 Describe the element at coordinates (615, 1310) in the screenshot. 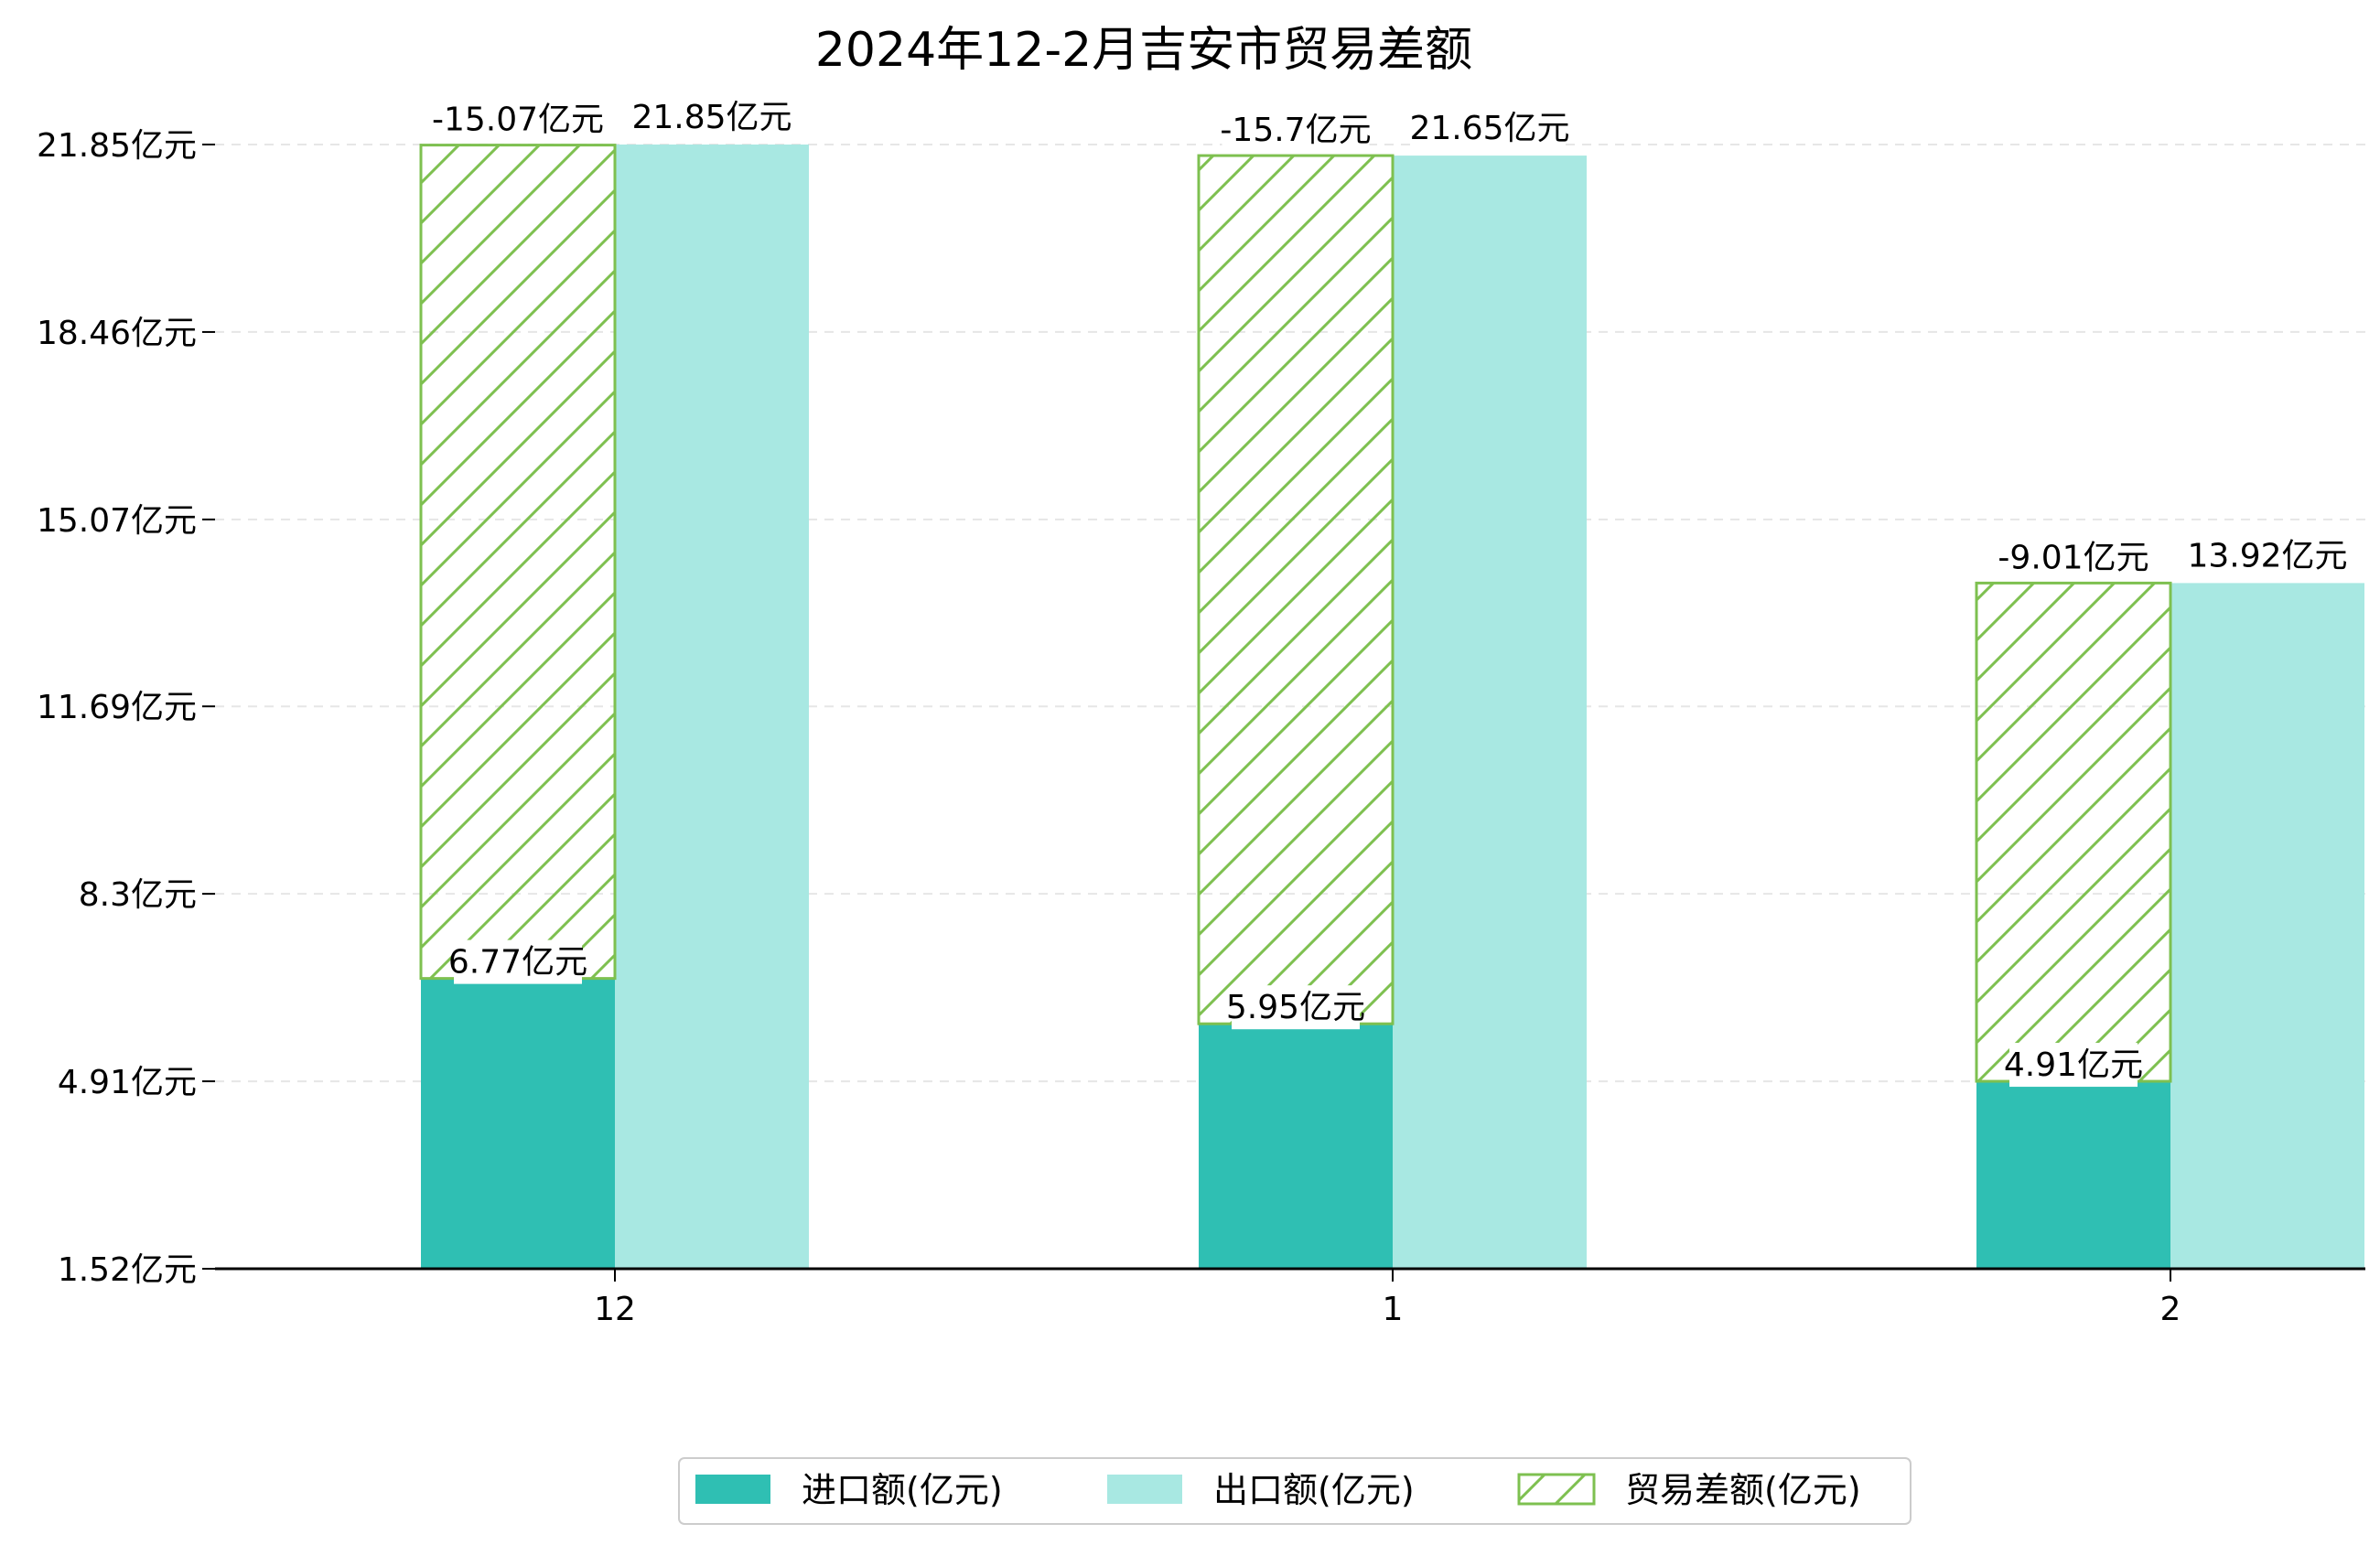

I see `x-tick-label: 12` at that location.